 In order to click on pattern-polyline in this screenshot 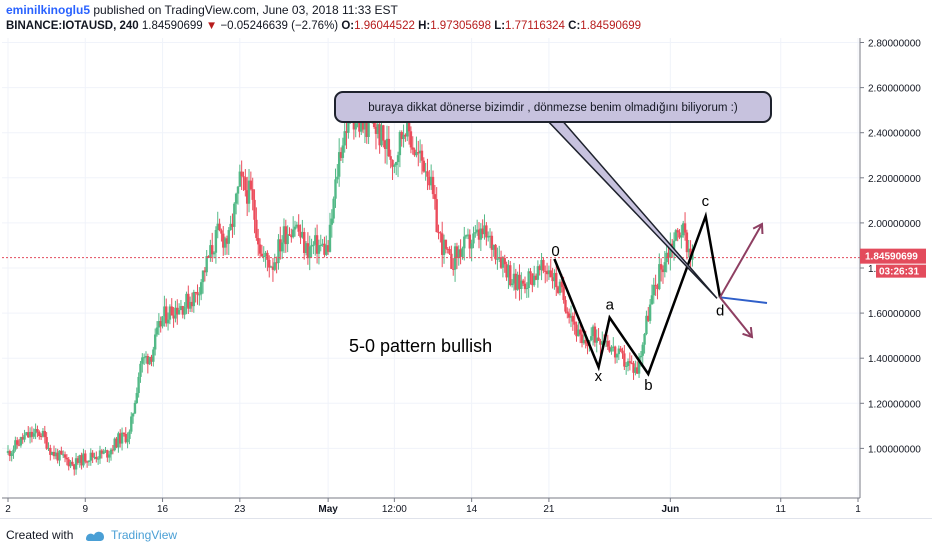, I will do `click(637, 294)`.